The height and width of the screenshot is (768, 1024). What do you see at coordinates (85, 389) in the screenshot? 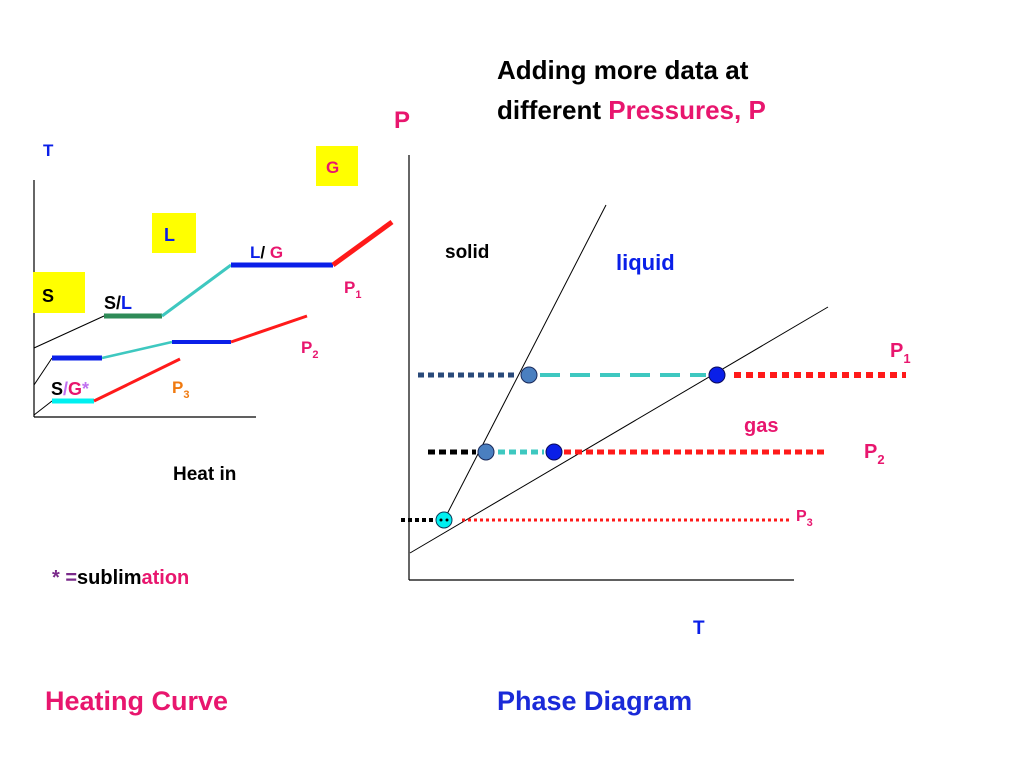
I see `label-solid-gas-star: *` at bounding box center [85, 389].